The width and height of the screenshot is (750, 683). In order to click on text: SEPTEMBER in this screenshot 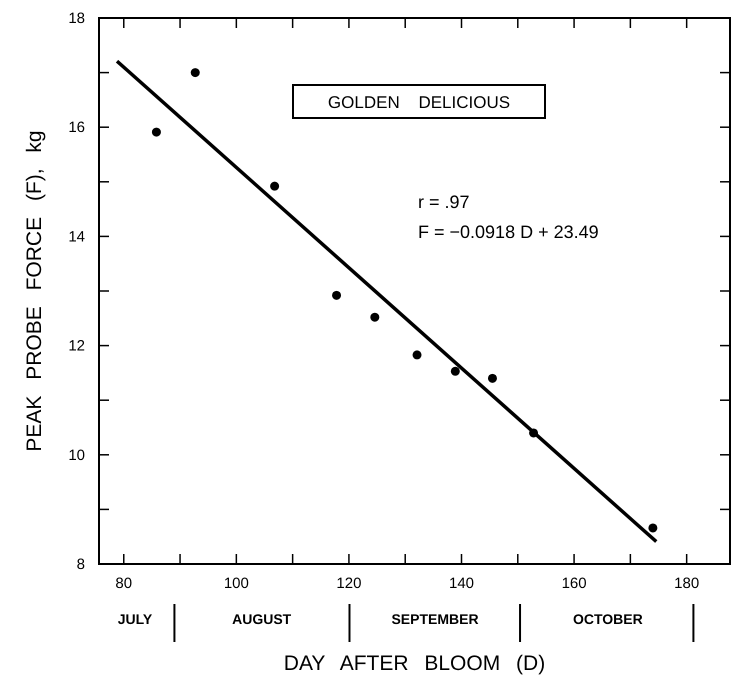, I will do `click(435, 619)`.